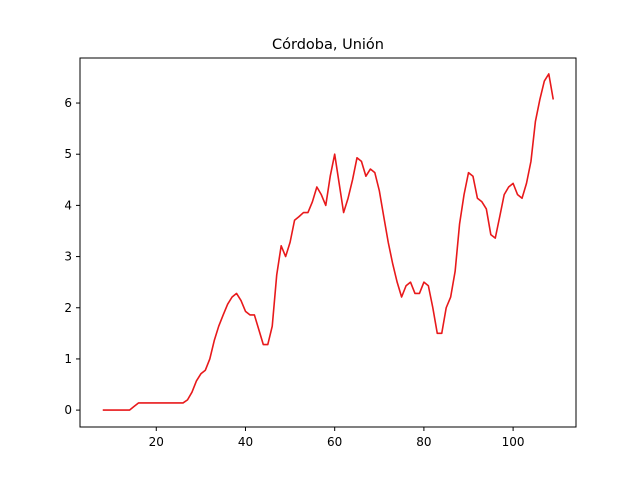 This screenshot has height=480, width=640. I want to click on y-tick-label: 1, so click(68, 359).